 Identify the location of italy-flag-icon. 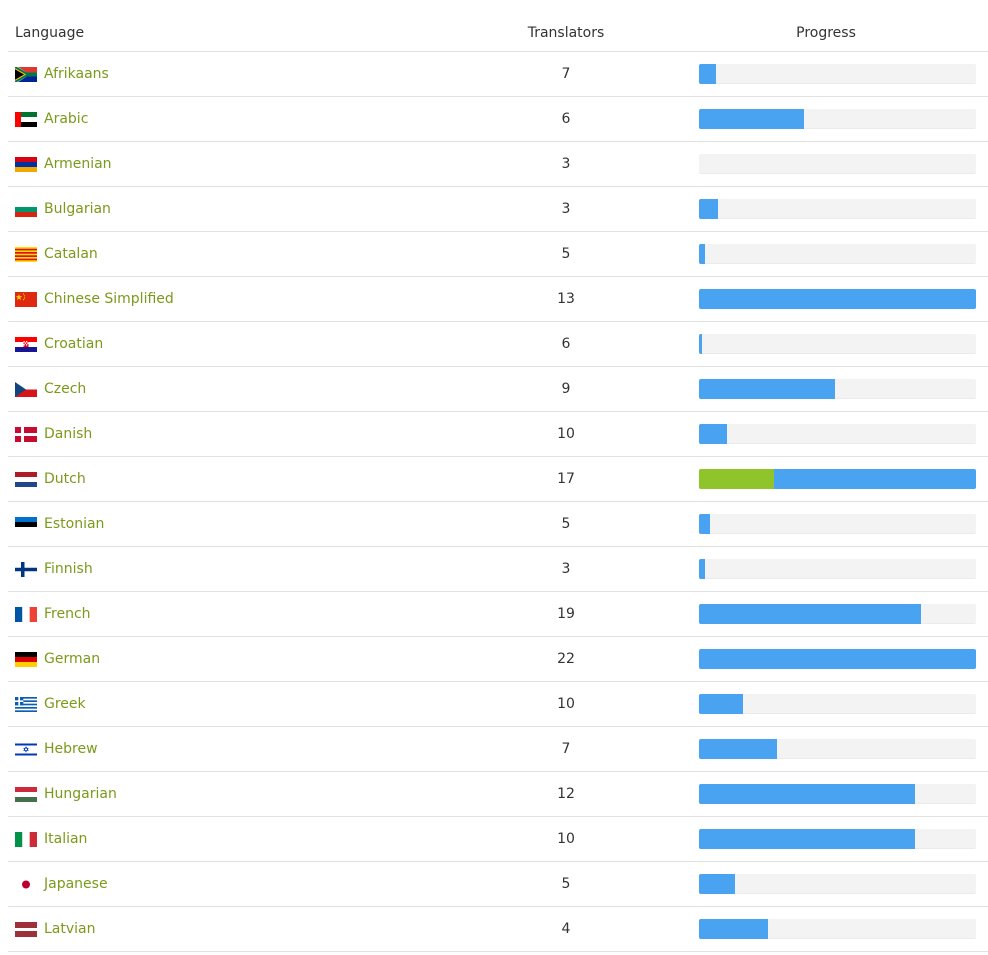
(26, 839).